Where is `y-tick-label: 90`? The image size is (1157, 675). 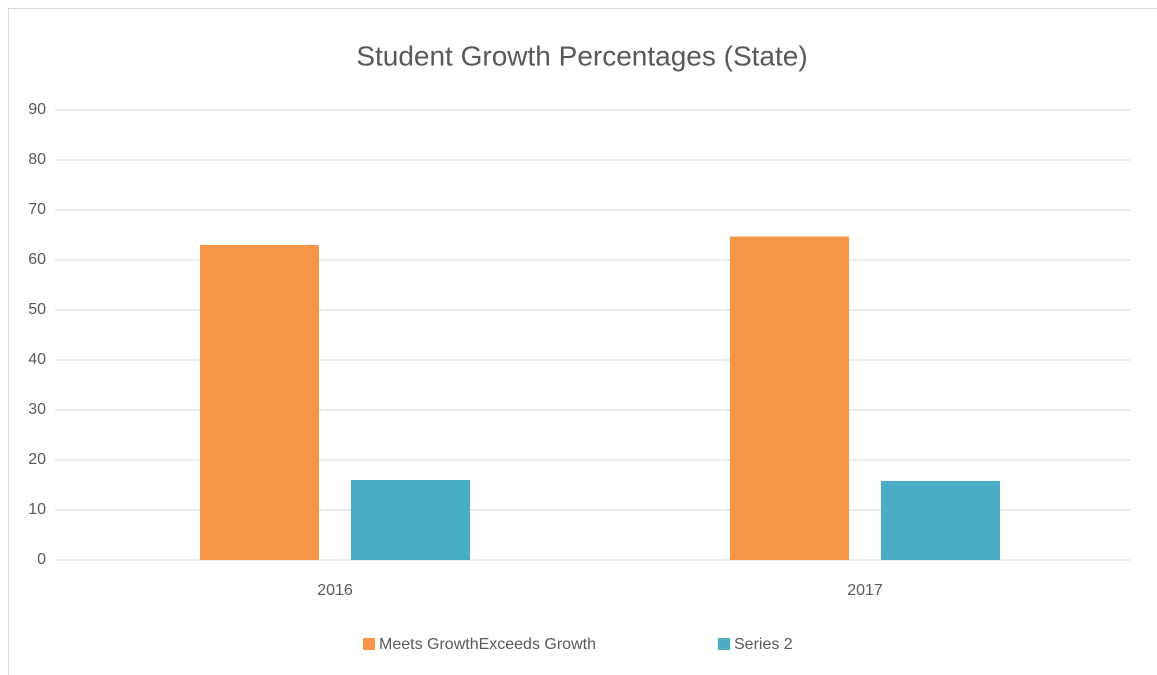 y-tick-label: 90 is located at coordinates (37, 109).